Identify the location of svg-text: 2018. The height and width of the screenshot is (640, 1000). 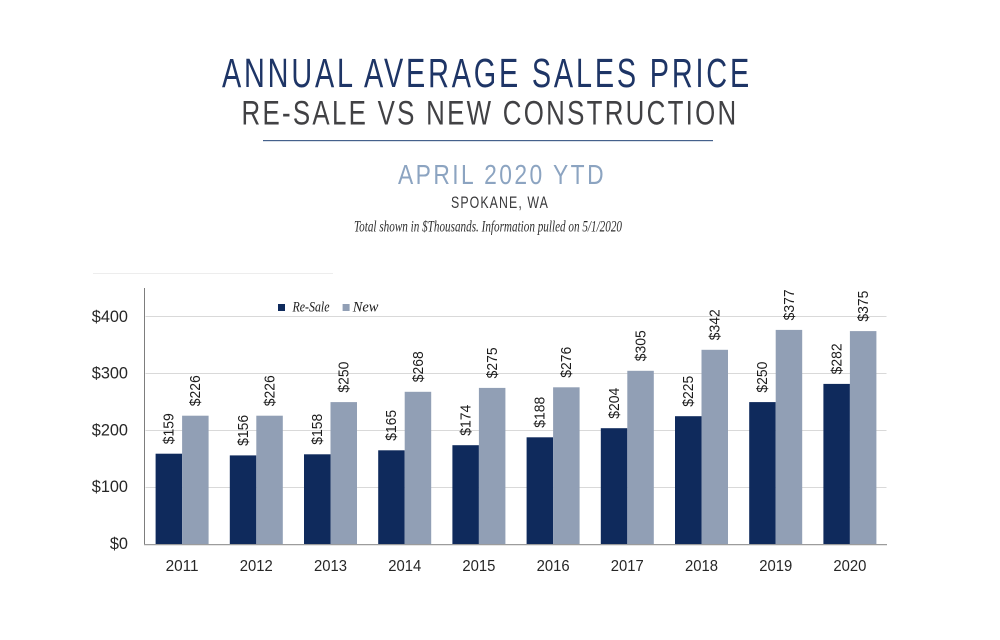
(701, 566).